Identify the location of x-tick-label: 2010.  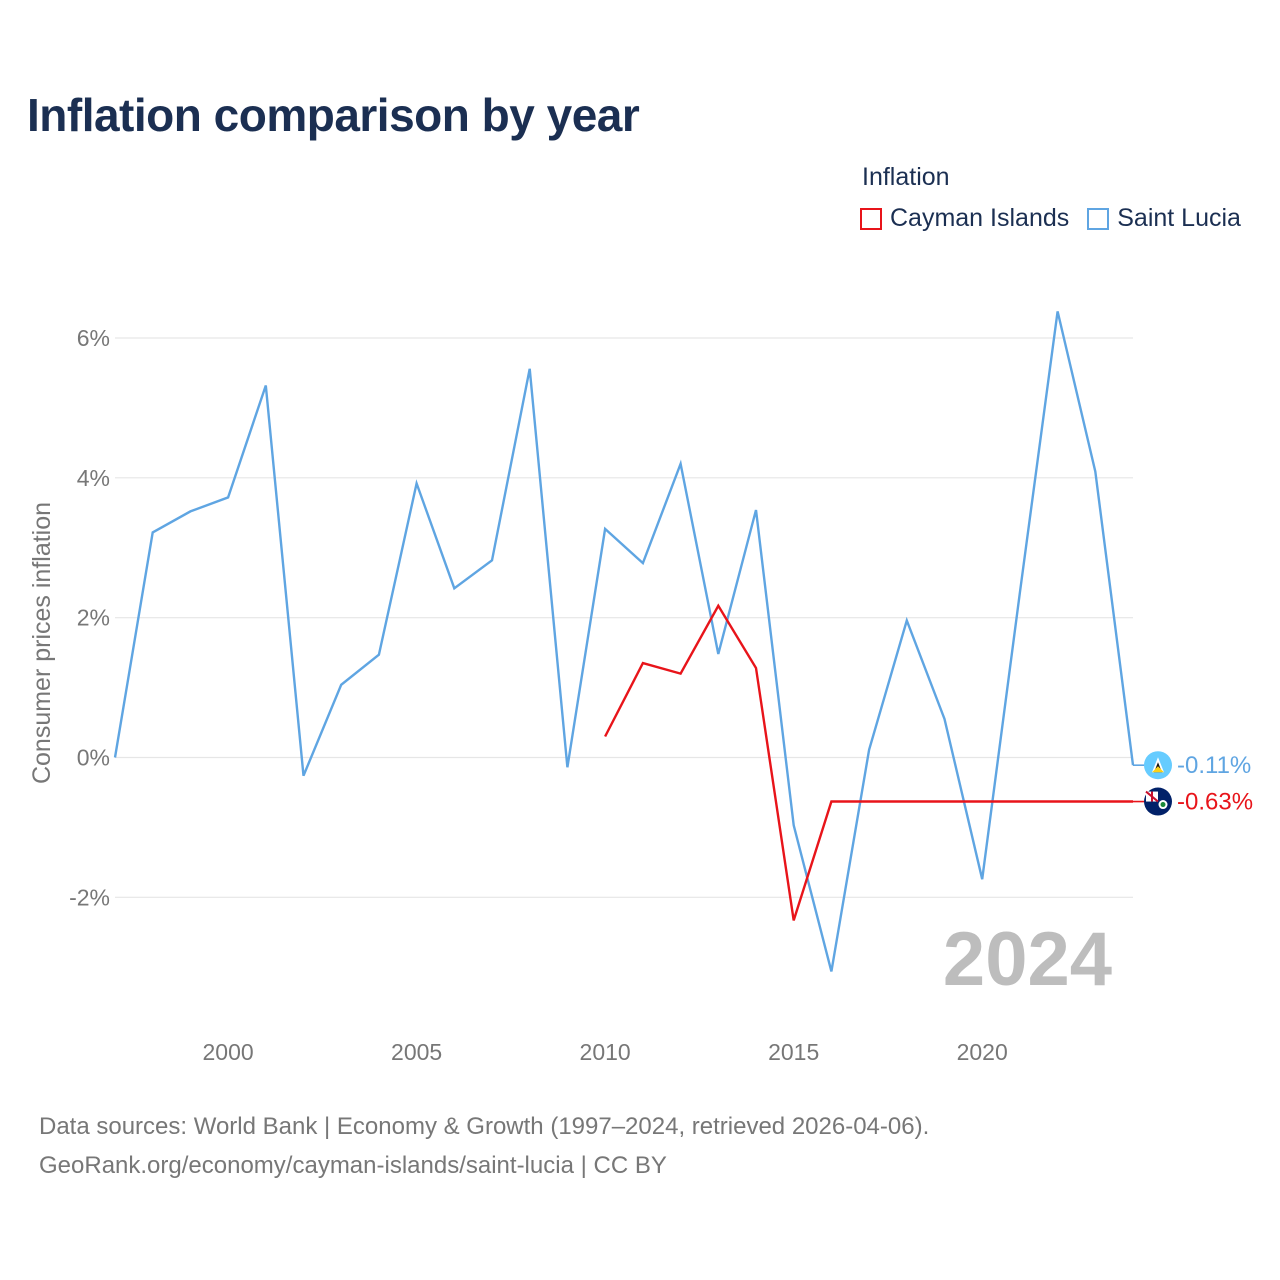
(605, 1052).